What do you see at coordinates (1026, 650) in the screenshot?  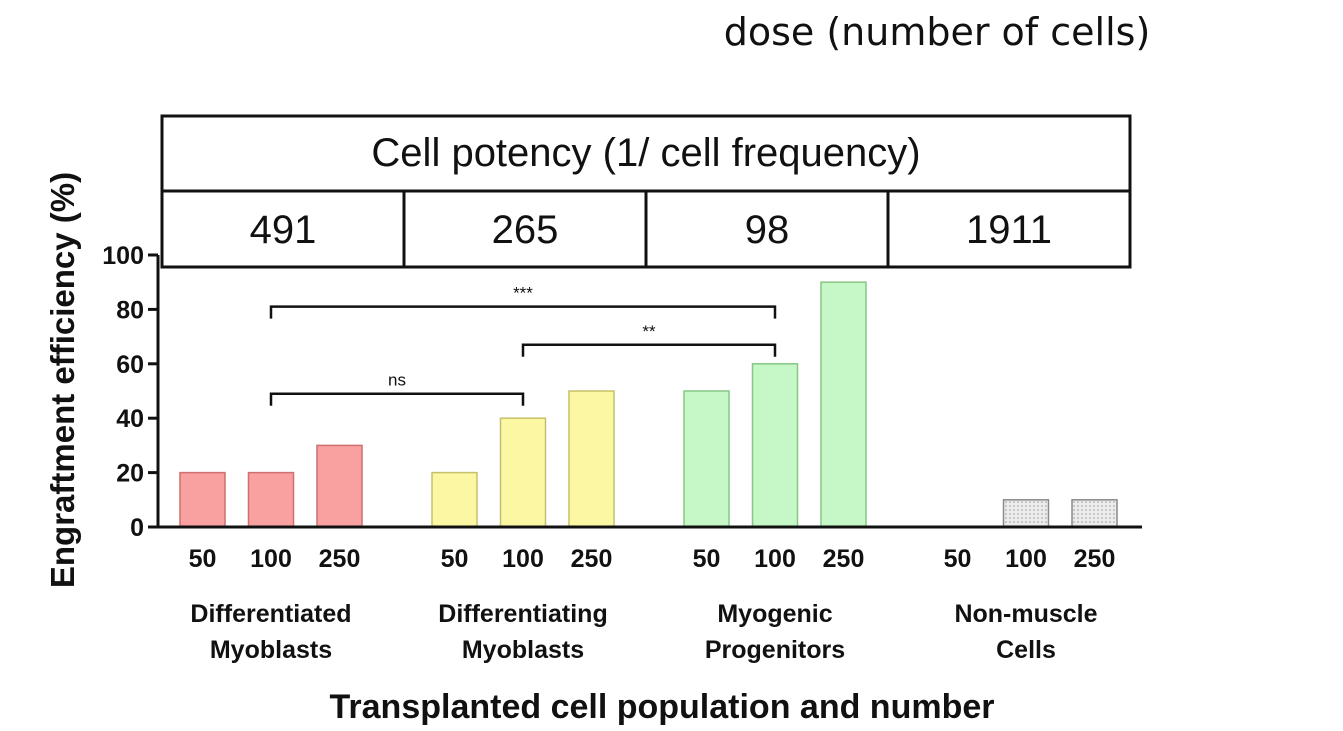 I see `group-label: Cells` at bounding box center [1026, 650].